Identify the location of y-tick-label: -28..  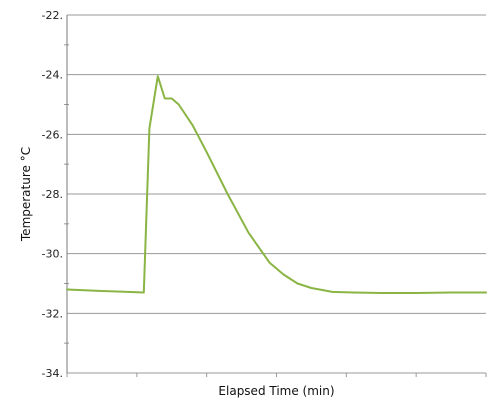
(52, 194).